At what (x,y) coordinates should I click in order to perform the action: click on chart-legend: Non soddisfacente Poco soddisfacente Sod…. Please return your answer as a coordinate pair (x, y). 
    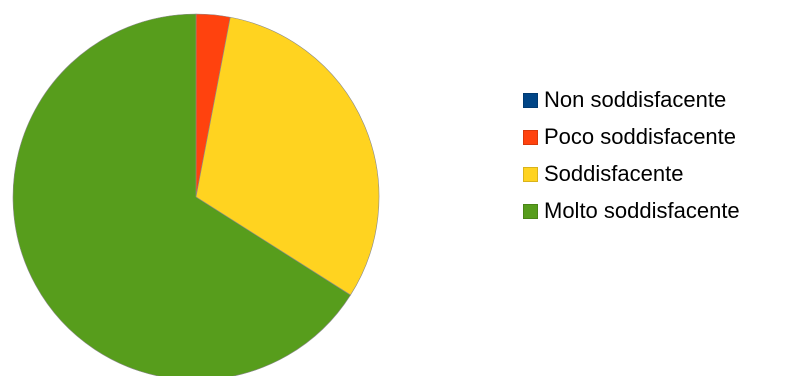
    Looking at the image, I should click on (631, 155).